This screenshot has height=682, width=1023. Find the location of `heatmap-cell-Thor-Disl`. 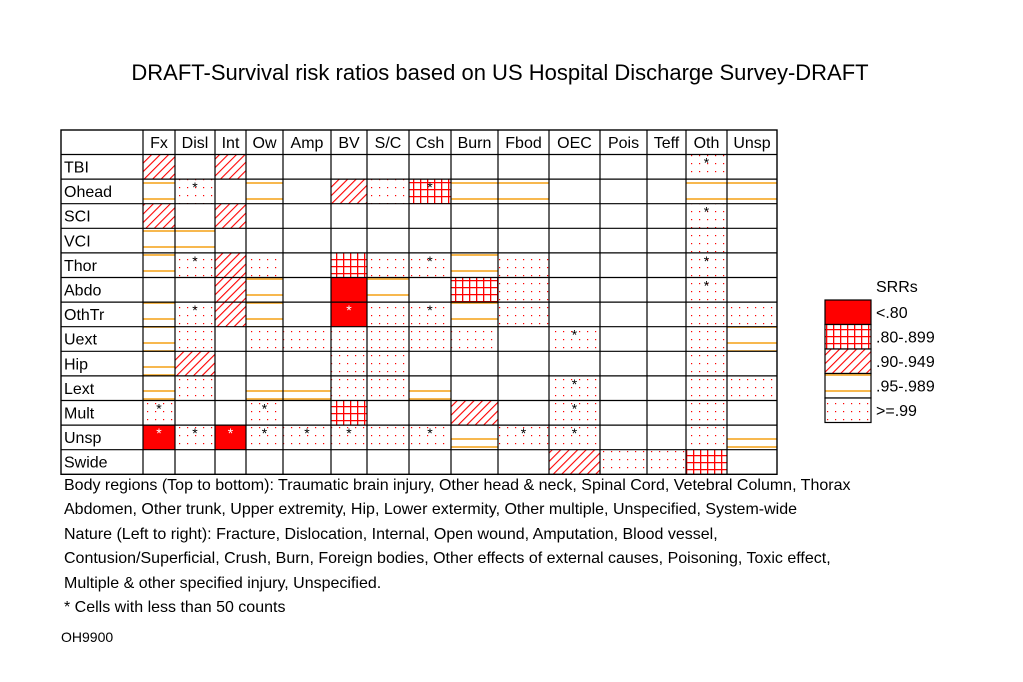

heatmap-cell-Thor-Disl is located at coordinates (195, 265).